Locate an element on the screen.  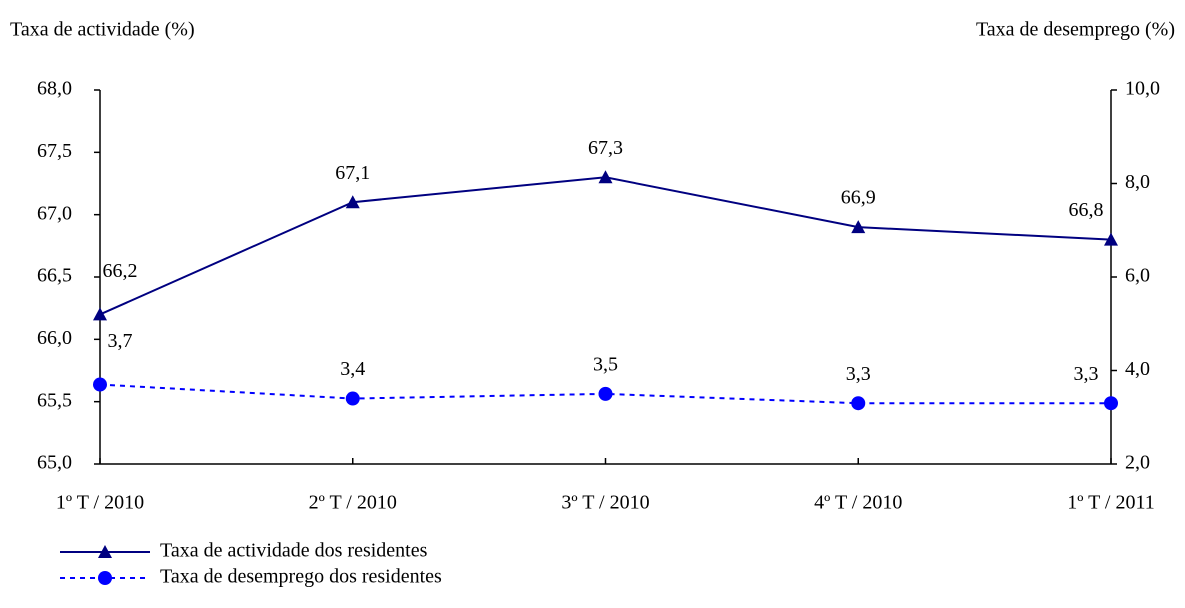
y-tick-label: 67,0 is located at coordinates (54, 213).